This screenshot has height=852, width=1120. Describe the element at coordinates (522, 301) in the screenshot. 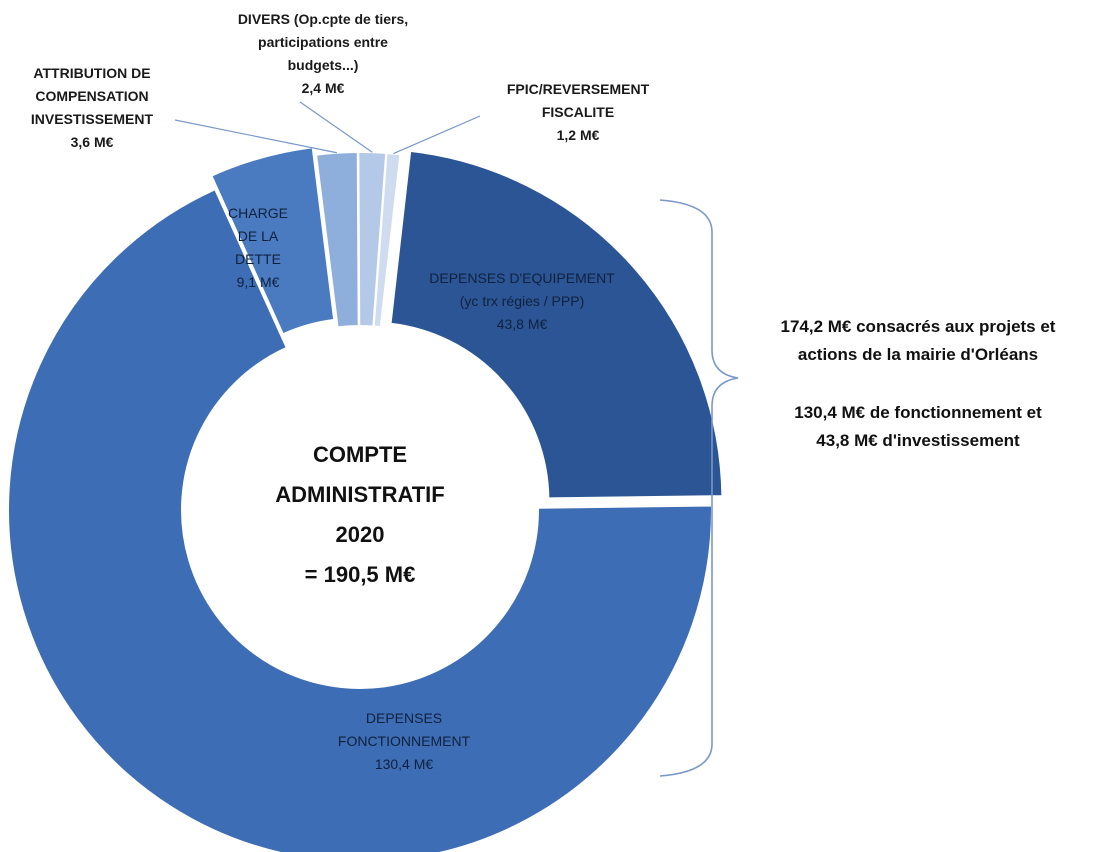

I see `slice-label: (yc trx régies / PPP)` at that location.